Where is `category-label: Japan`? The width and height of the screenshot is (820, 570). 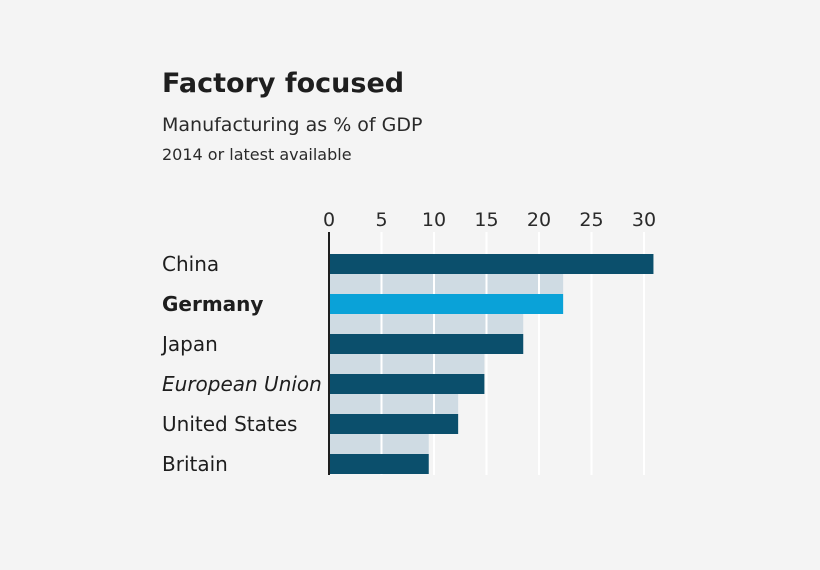
category-label: Japan is located at coordinates (189, 344).